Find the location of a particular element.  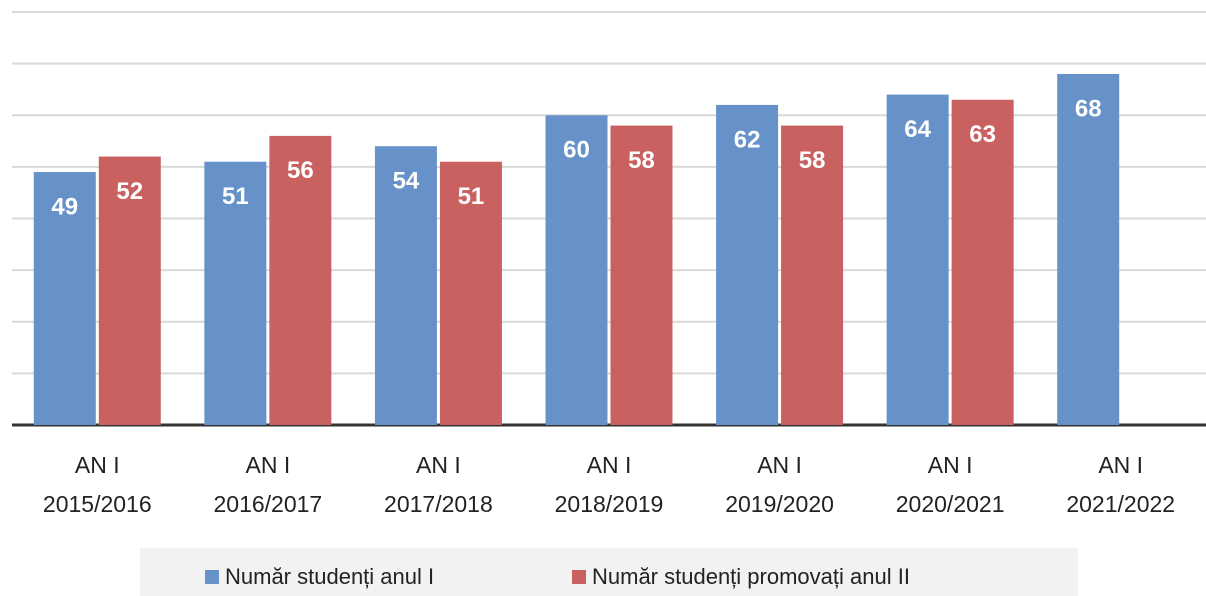

x-tick-label: 2017/2018 is located at coordinates (438, 504).